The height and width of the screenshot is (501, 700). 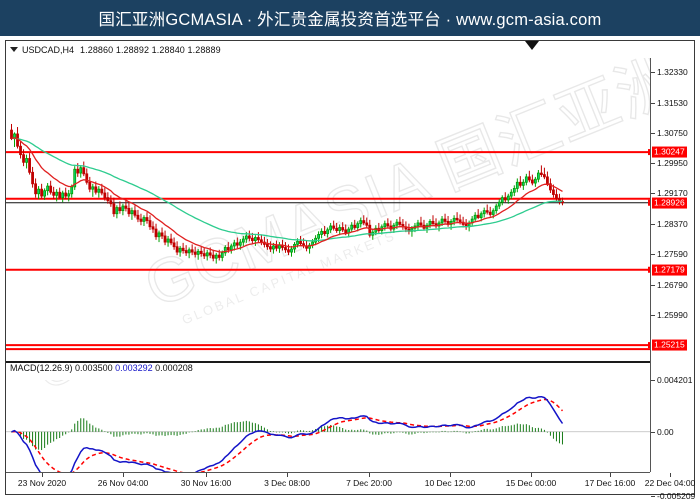 What do you see at coordinates (42, 483) in the screenshot?
I see `time-axis-label: 23 Nov 2020` at bounding box center [42, 483].